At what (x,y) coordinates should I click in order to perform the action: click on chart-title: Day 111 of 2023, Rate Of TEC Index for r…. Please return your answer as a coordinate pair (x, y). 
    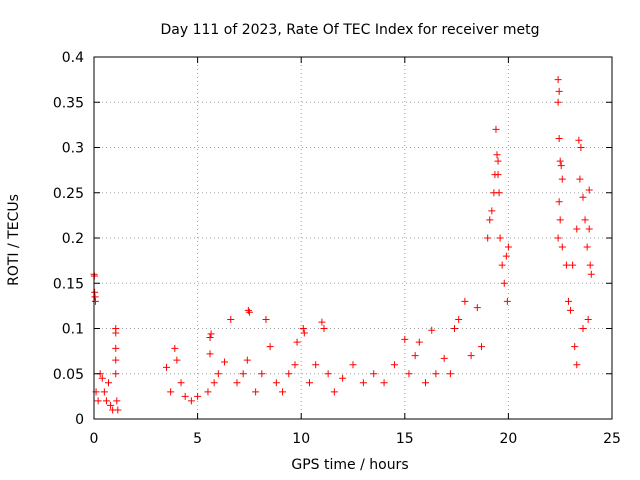
    Looking at the image, I should click on (350, 30).